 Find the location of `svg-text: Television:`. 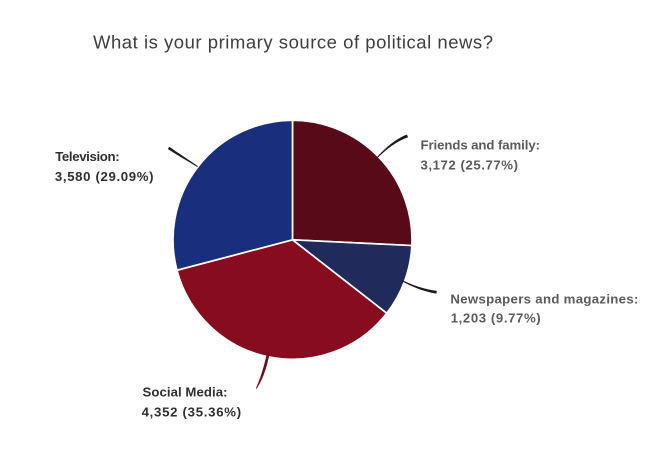

svg-text: Television: is located at coordinates (87, 156).